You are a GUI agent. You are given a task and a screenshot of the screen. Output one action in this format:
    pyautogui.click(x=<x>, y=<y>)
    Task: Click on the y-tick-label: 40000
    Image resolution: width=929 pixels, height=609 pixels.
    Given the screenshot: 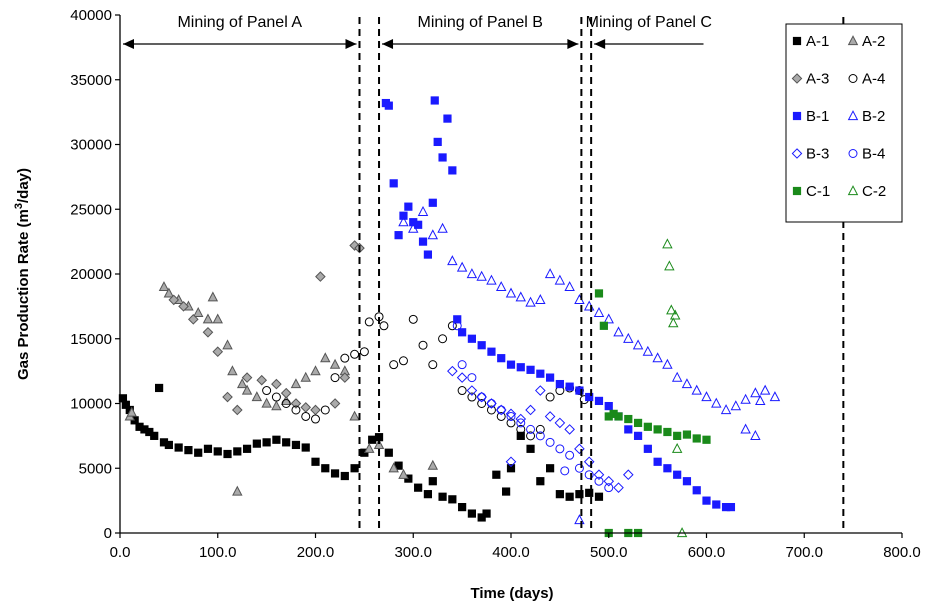 What is the action you would take?
    pyautogui.click(x=91, y=15)
    